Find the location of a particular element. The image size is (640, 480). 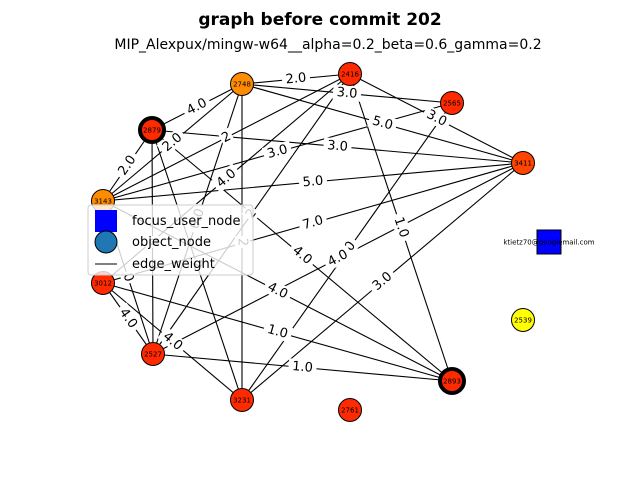

edge-label-group: 7.0 is located at coordinates (313, 222).